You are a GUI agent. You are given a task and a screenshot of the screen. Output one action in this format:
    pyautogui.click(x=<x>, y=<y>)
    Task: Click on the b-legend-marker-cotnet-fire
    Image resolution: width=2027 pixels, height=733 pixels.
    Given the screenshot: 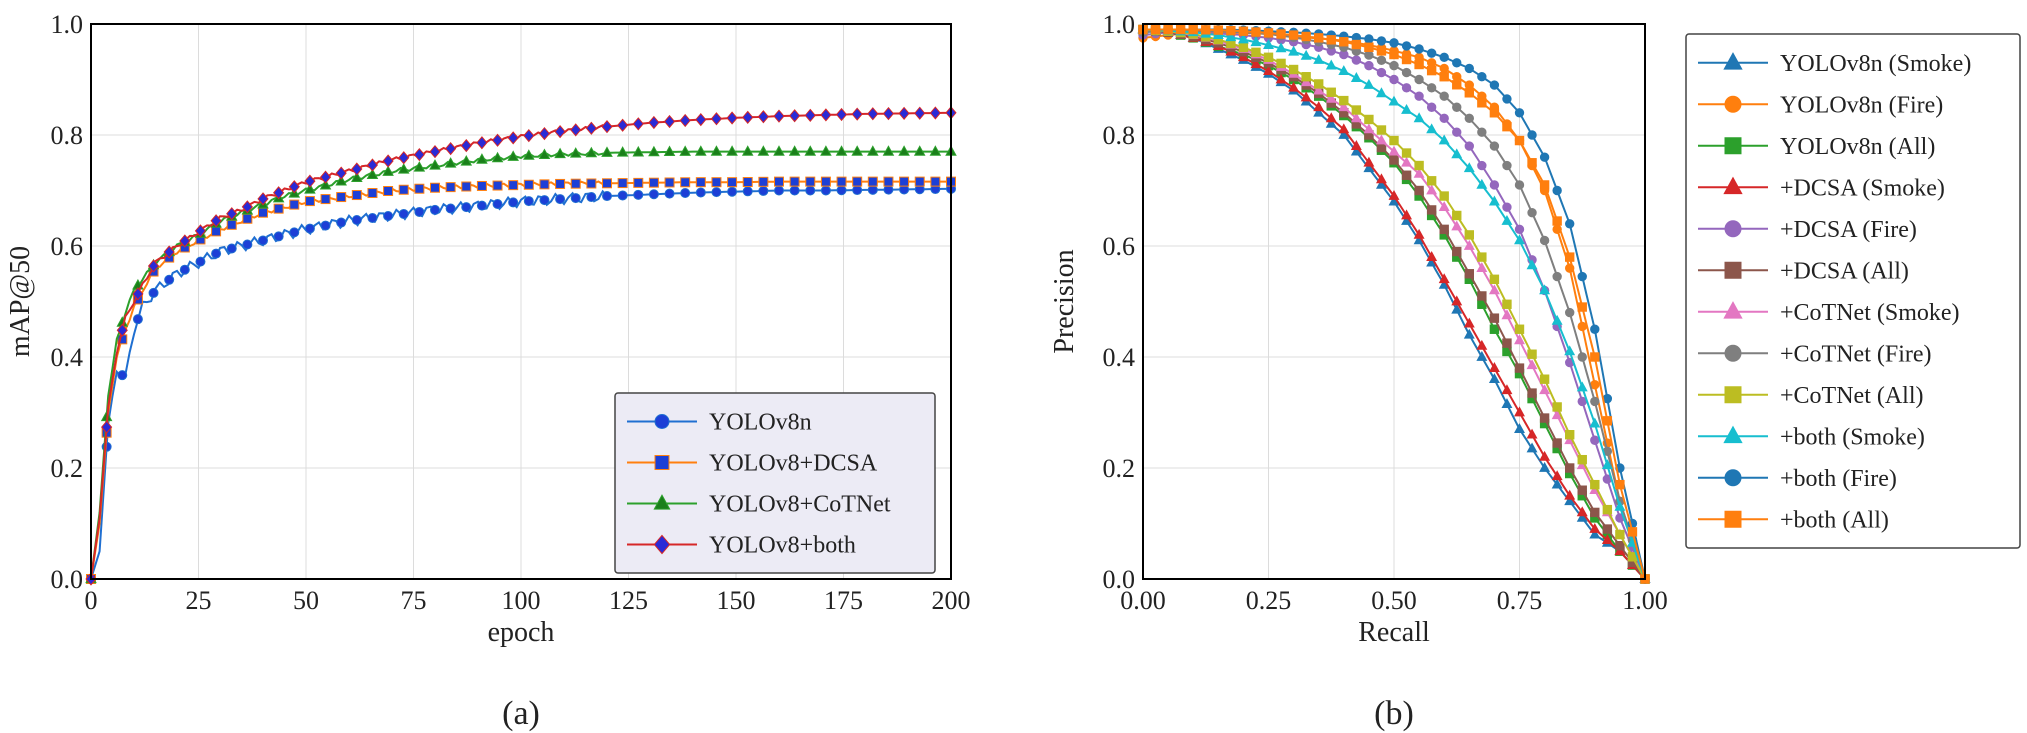 What is the action you would take?
    pyautogui.click(x=1733, y=353)
    